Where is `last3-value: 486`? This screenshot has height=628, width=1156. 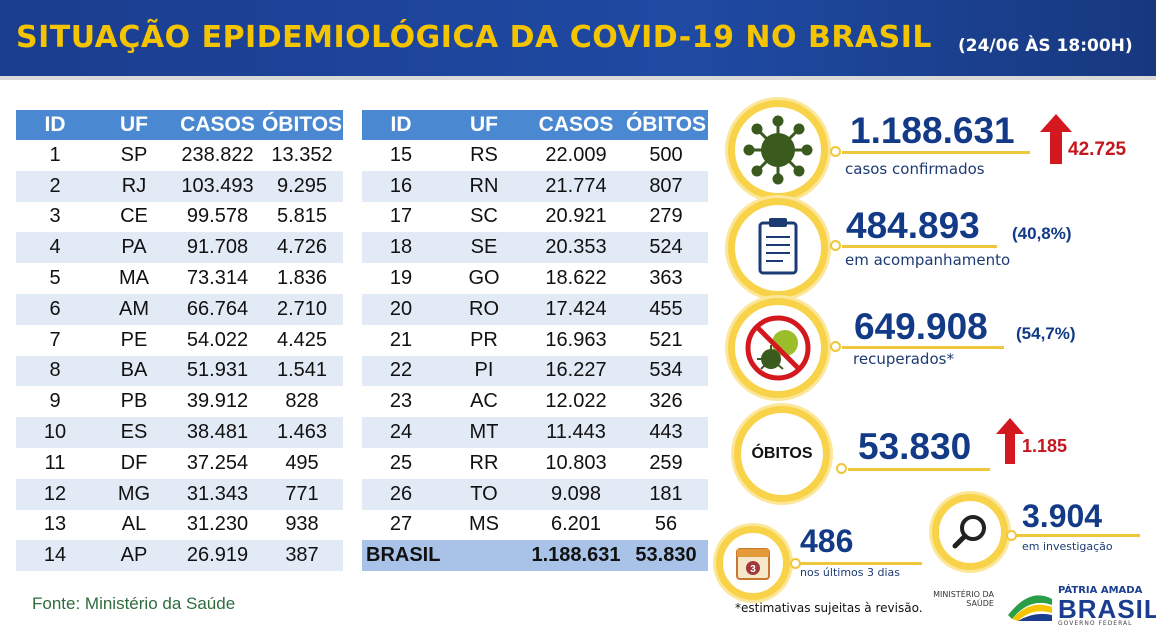
last3-value: 486 is located at coordinates (827, 541).